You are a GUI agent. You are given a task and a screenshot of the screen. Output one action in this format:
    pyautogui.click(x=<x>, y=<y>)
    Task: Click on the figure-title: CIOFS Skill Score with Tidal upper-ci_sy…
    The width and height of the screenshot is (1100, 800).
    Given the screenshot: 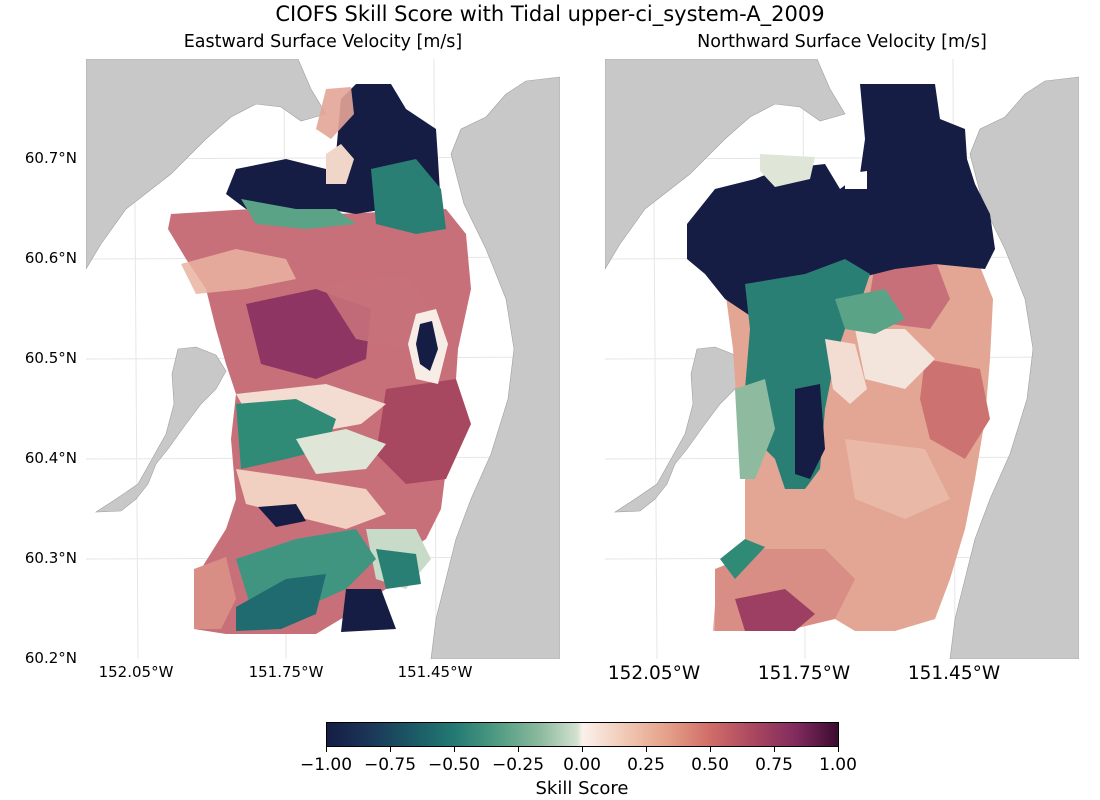 What is the action you would take?
    pyautogui.click(x=550, y=14)
    